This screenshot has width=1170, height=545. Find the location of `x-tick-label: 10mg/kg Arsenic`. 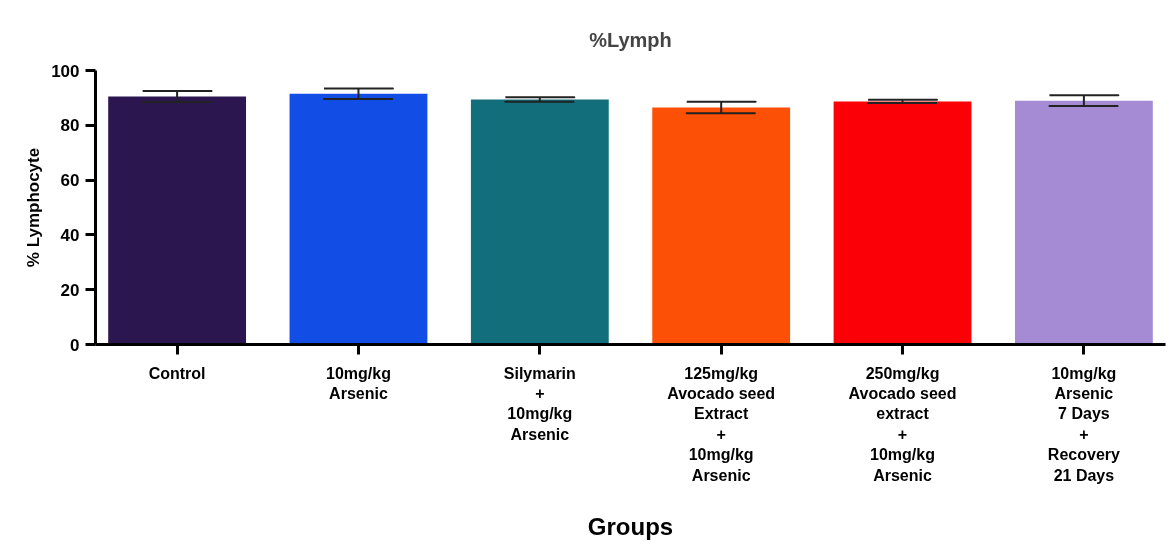

x-tick-label: 10mg/kg Arsenic is located at coordinates (358, 383).